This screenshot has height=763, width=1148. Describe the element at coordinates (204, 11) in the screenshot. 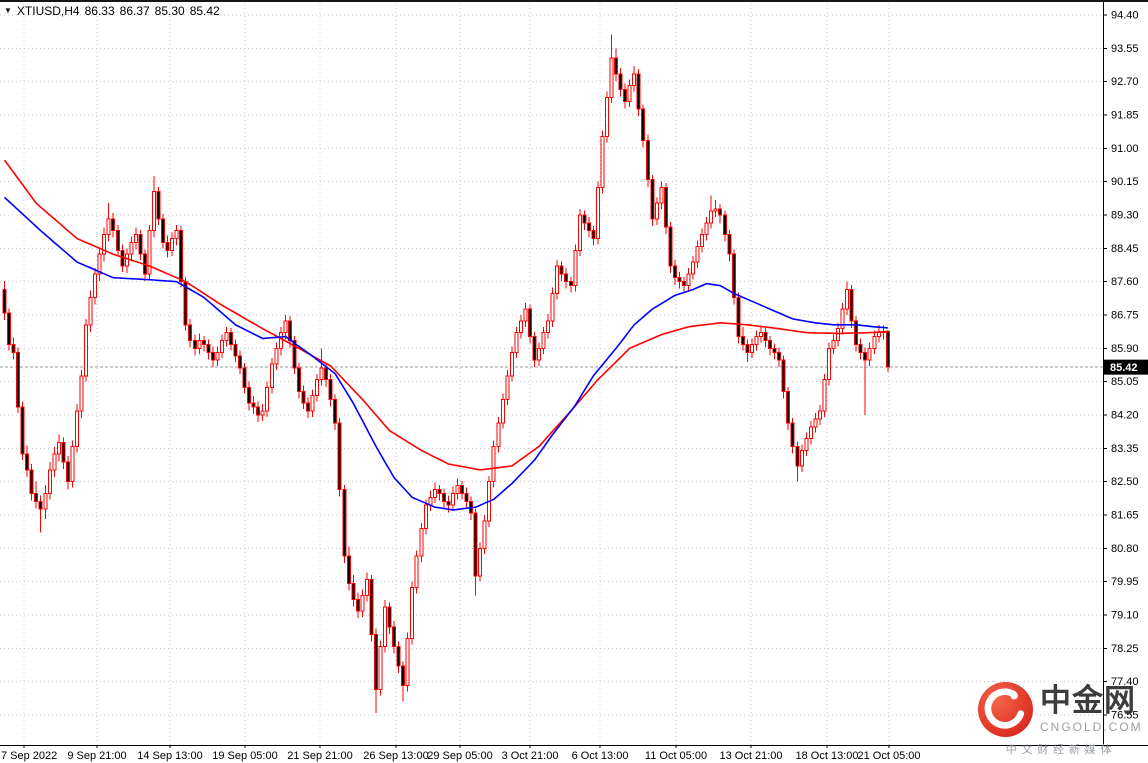

I see `ohlc-close-value: 85.42` at that location.